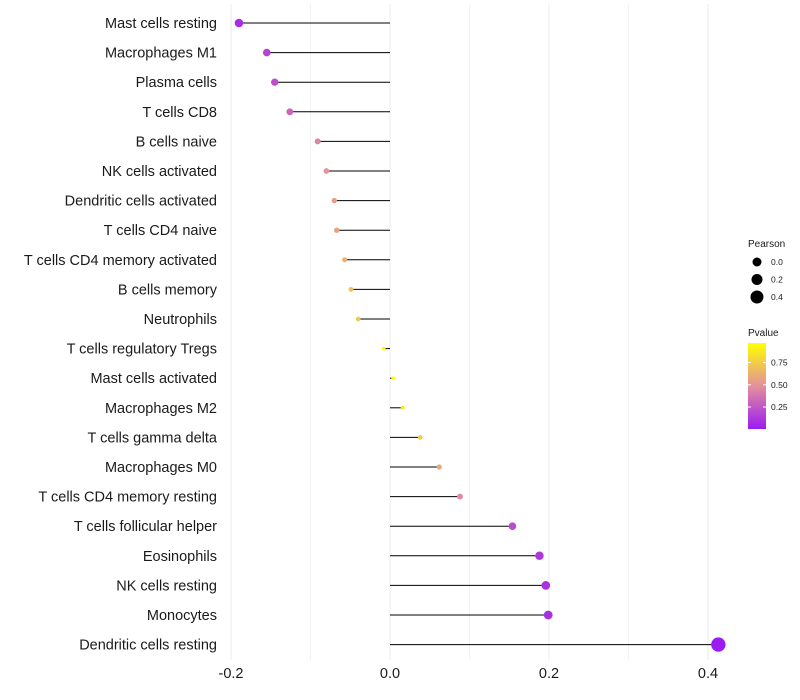 This screenshot has height=700, width=800. Describe the element at coordinates (779, 385) in the screenshot. I see `color-legend-label: 0.50` at that location.